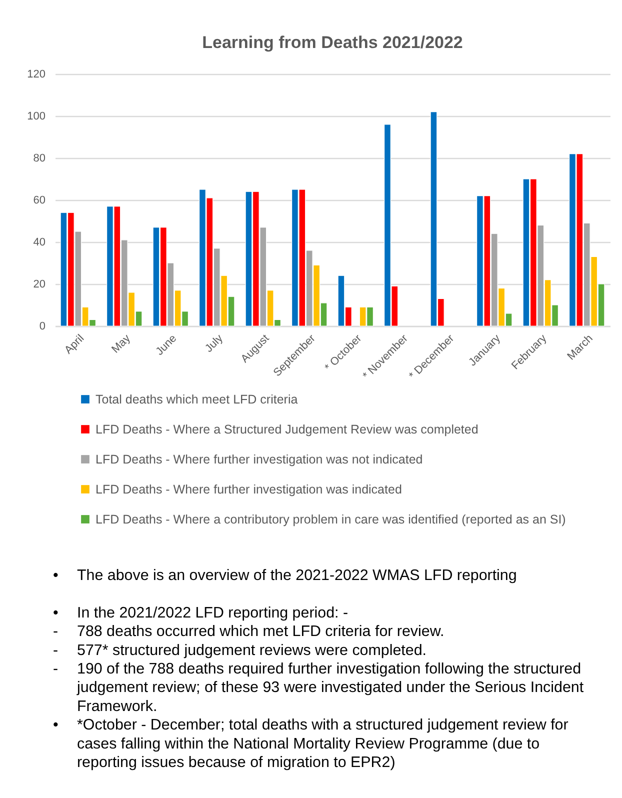 Image resolution: width=622 pixels, height=798 pixels. Describe the element at coordinates (200, 613) in the screenshot. I see `text: • In the 2021/2022 LFD reporting period: -` at that location.